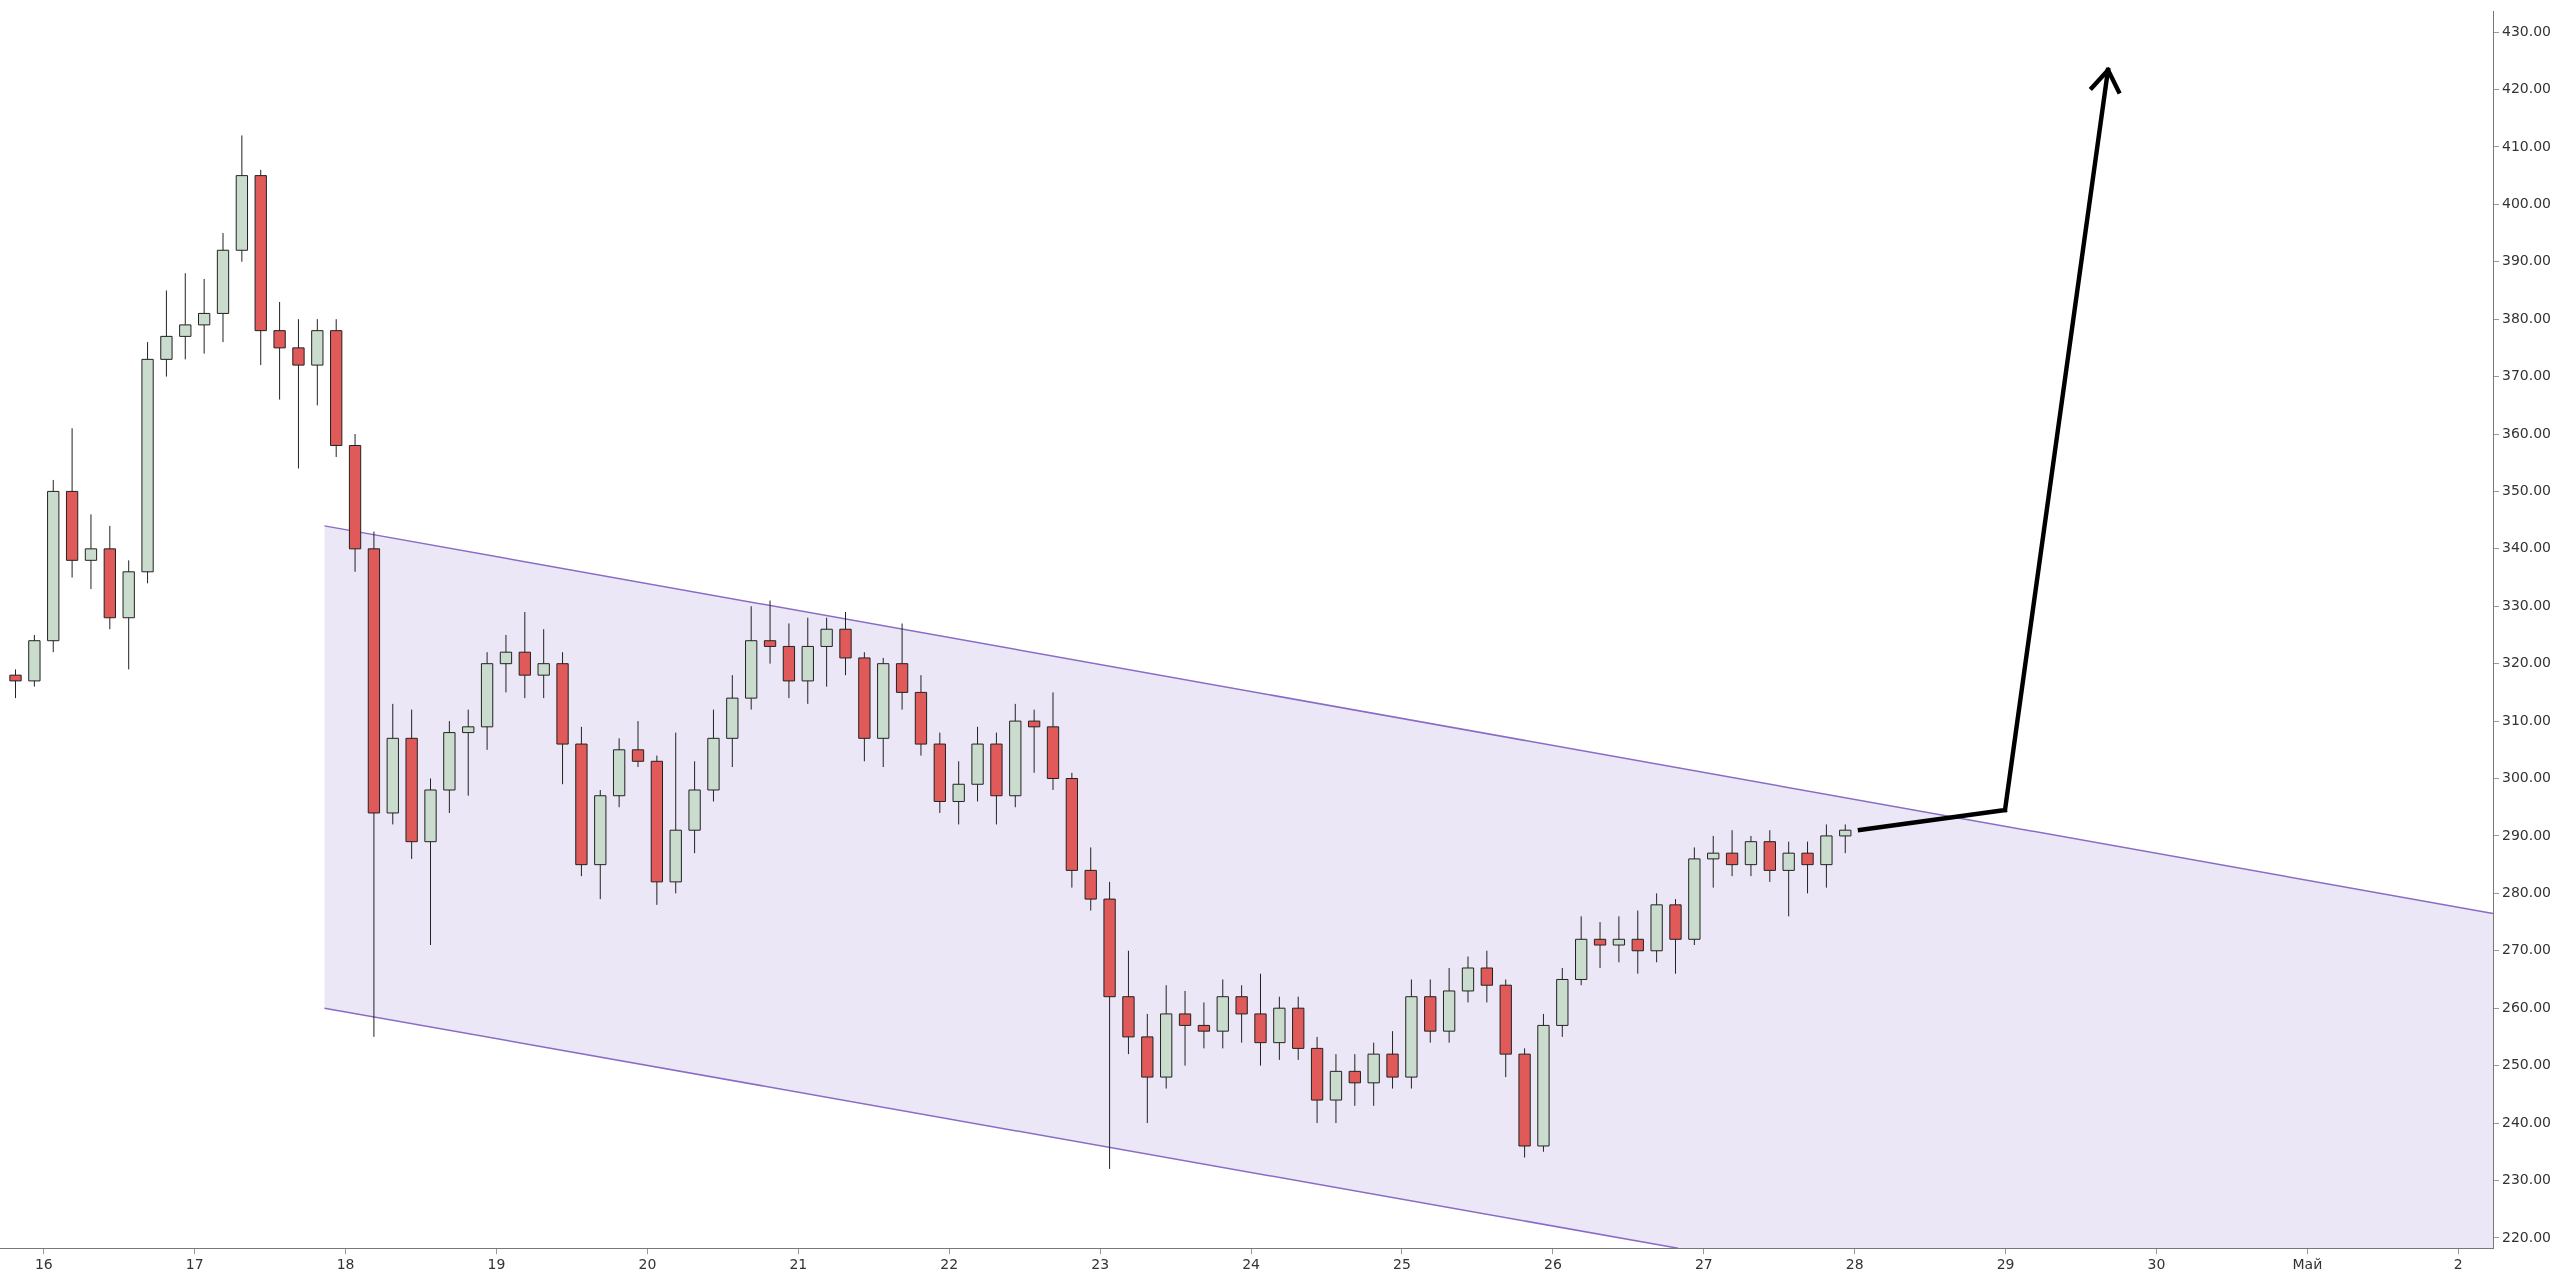 This screenshot has width=2560, height=1281. What do you see at coordinates (2005, 1264) in the screenshot?
I see `x-tick-label: 29` at bounding box center [2005, 1264].